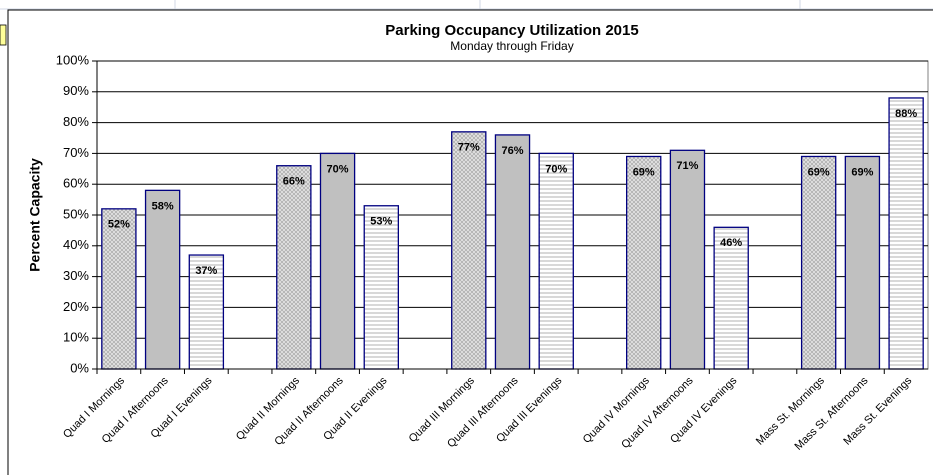 This screenshot has height=475, width=933. Describe the element at coordinates (511, 46) in the screenshot. I see `chart-subtitle: Monday through Friday` at that location.